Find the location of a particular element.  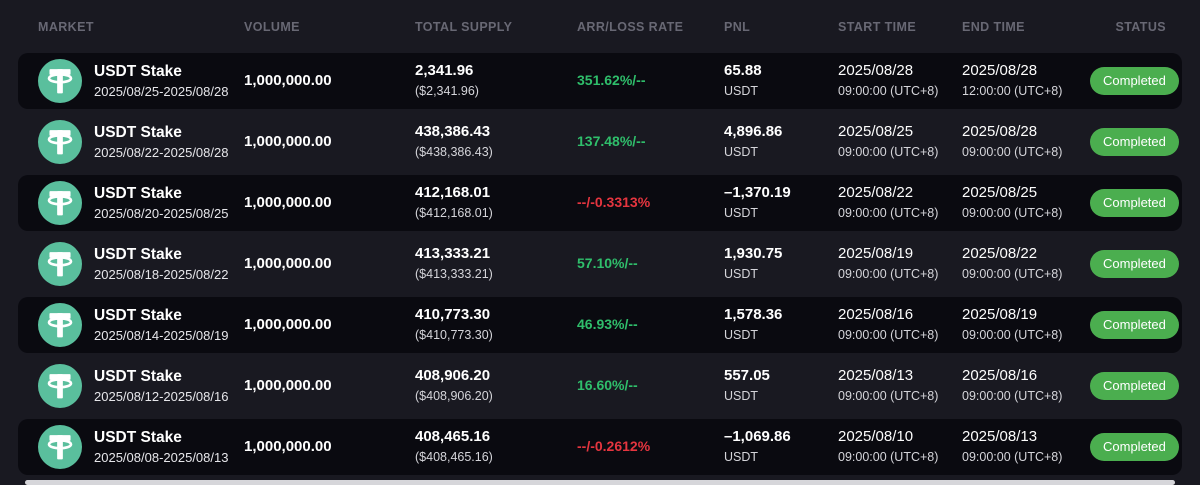

market-cell: USDT Stake 2025/08/12-2025/08/16 is located at coordinates (141, 386).